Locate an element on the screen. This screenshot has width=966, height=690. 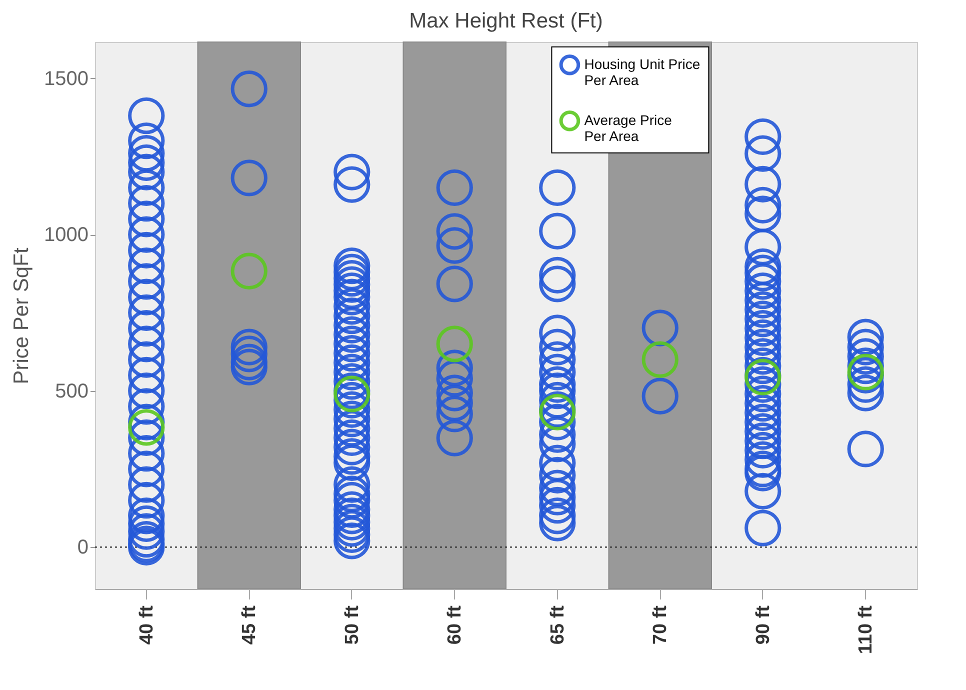
x-tick-label: 45 ft is located at coordinates (249, 624).